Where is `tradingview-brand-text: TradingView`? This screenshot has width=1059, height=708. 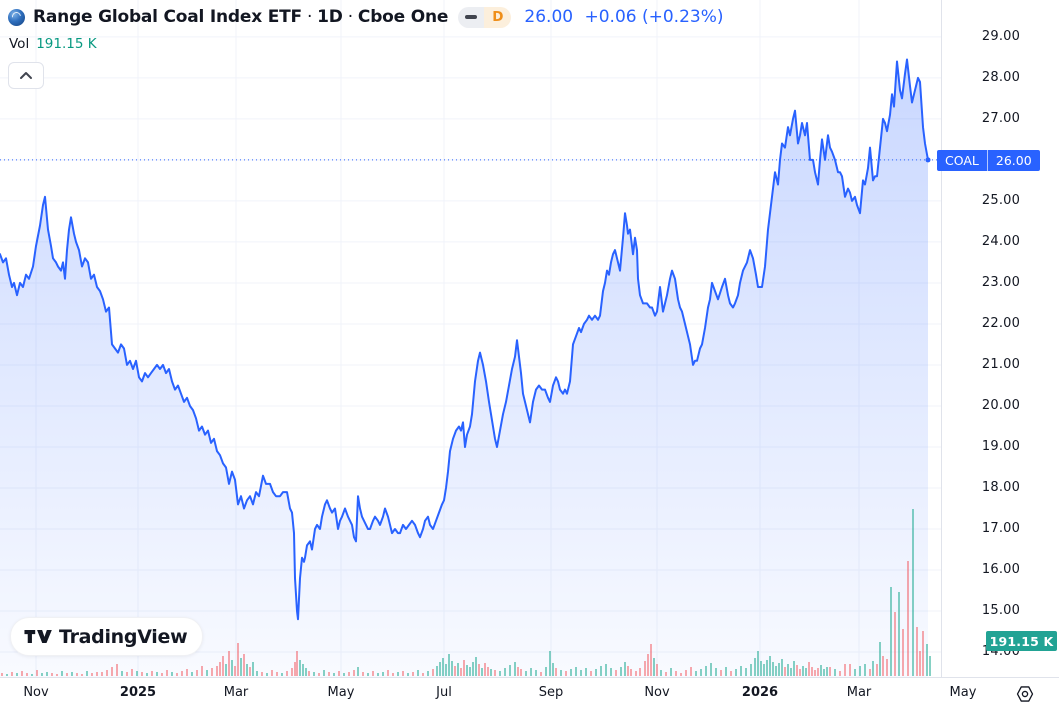 tradingview-brand-text: TradingView is located at coordinates (123, 636).